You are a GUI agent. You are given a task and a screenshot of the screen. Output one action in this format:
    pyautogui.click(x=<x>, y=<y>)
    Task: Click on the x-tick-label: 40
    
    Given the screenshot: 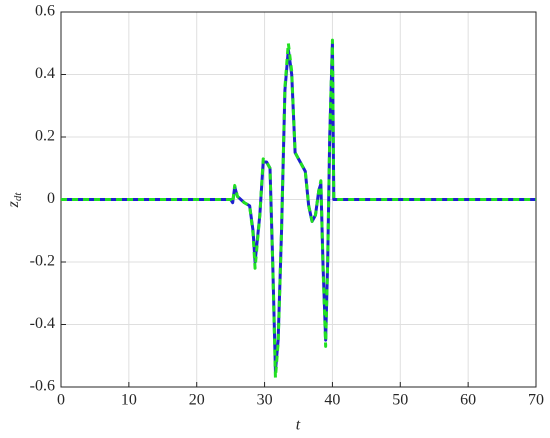 What is the action you would take?
    pyautogui.click(x=332, y=400)
    